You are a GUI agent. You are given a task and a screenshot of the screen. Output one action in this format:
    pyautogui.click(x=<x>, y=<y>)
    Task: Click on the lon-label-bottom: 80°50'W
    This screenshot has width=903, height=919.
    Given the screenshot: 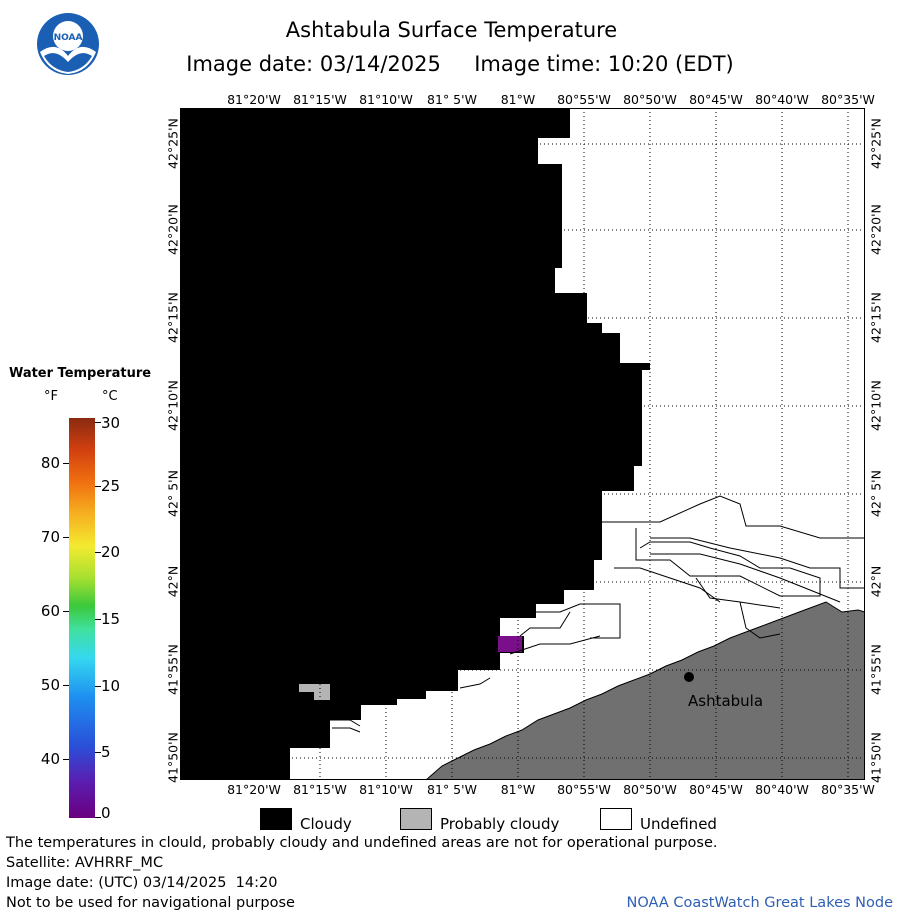 What is the action you would take?
    pyautogui.click(x=650, y=789)
    